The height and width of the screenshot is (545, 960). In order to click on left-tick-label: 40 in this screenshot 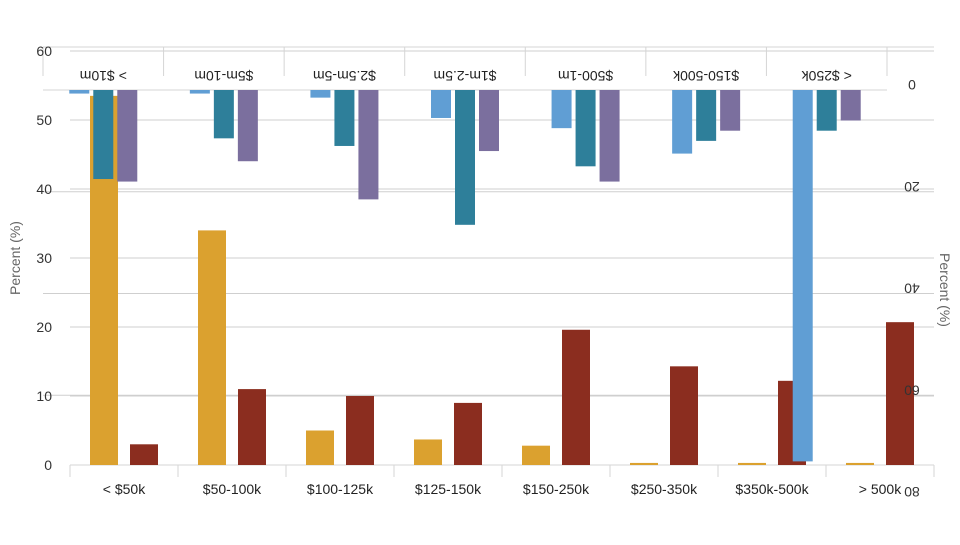, I will do `click(44, 189)`.